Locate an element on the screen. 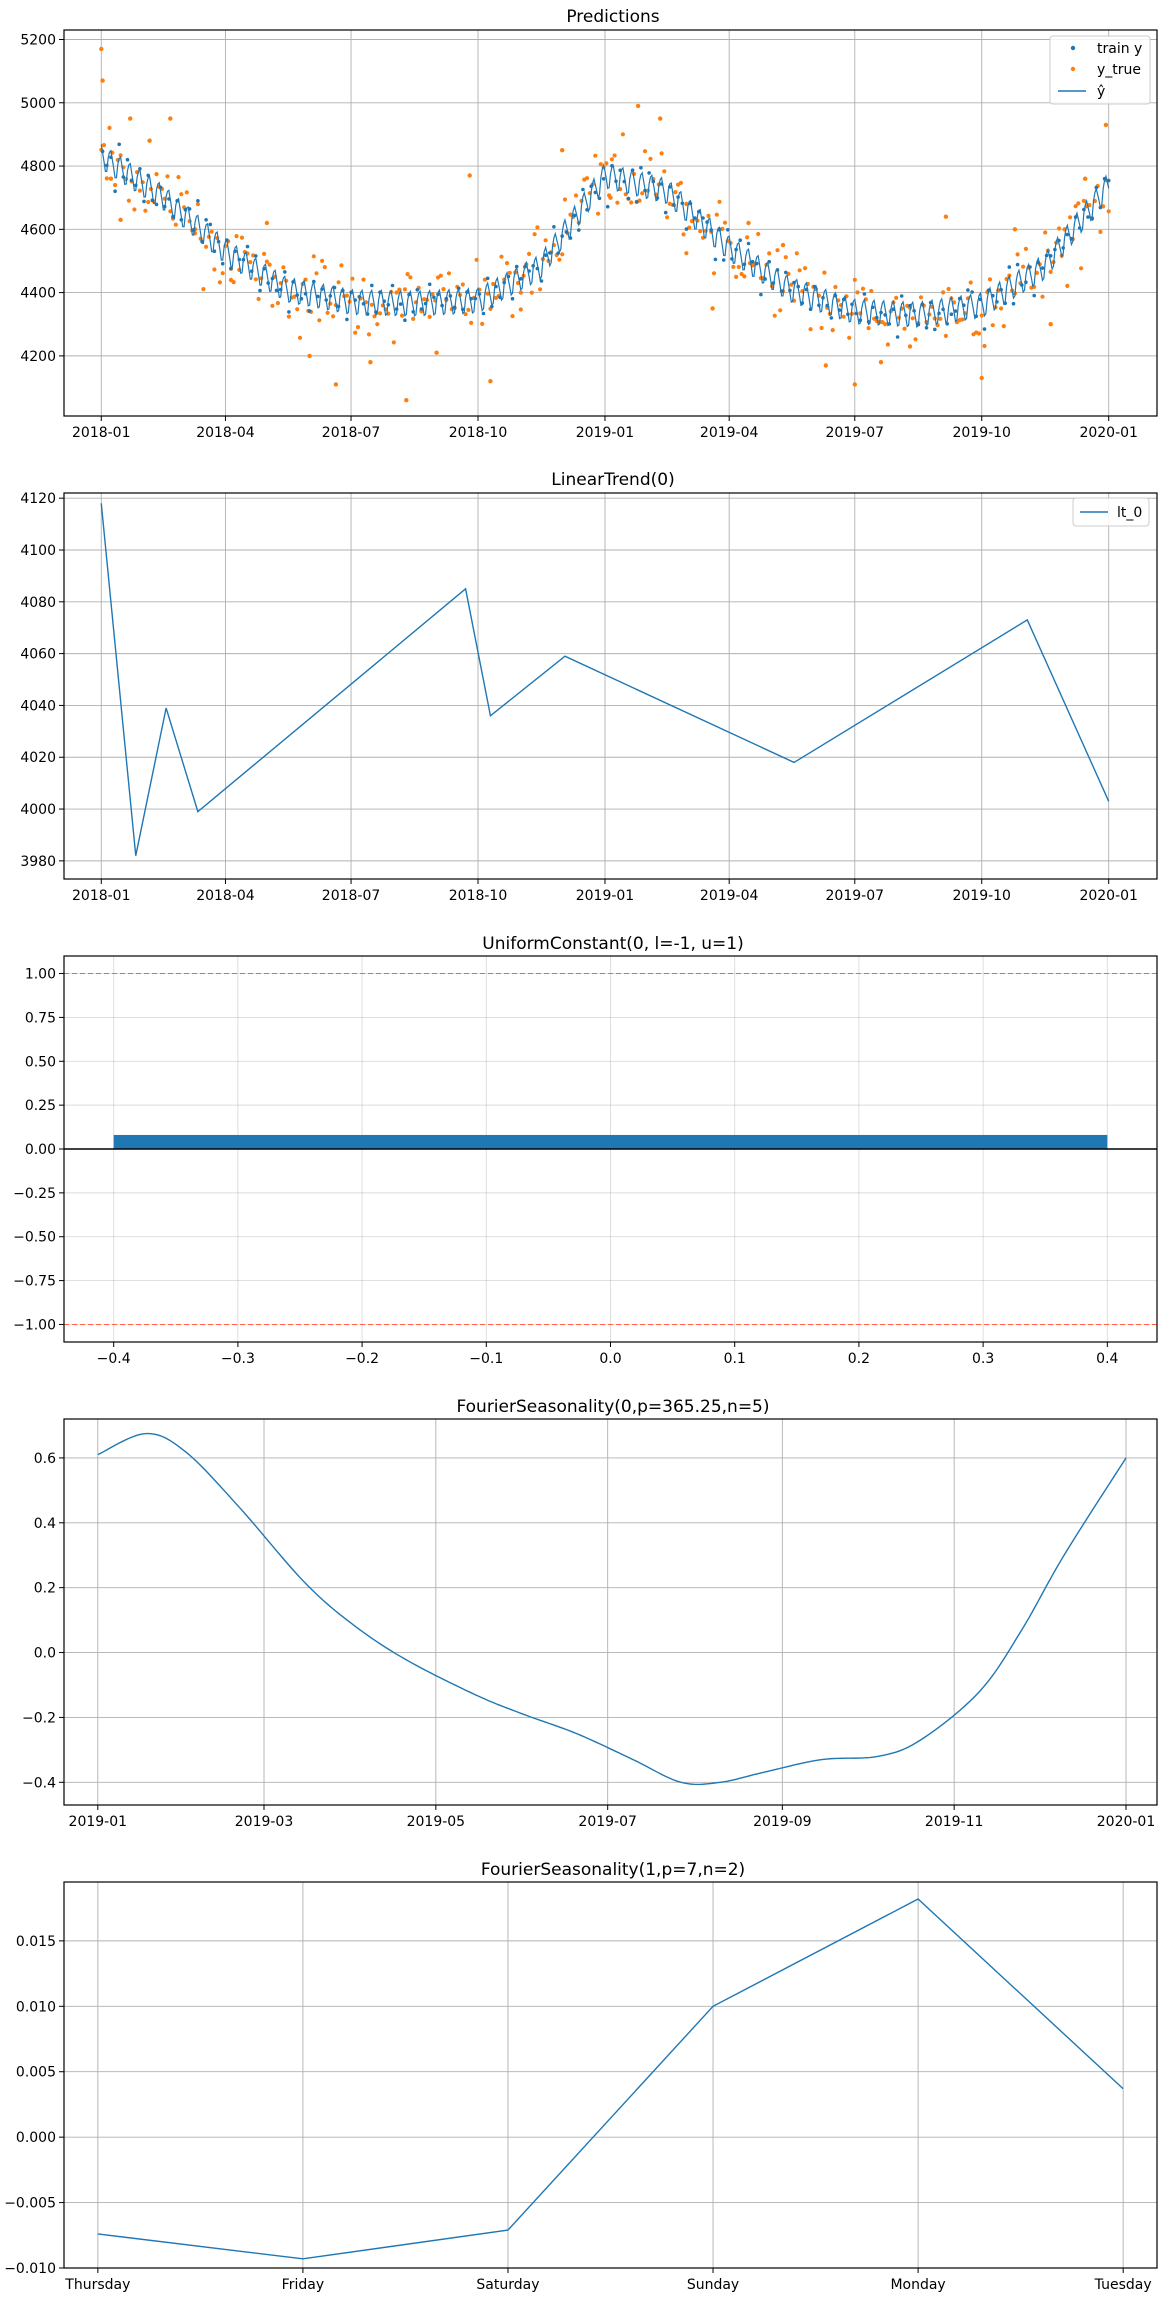 This screenshot has height=2300, width=1166. y-tick-label: 3980 is located at coordinates (38, 862).